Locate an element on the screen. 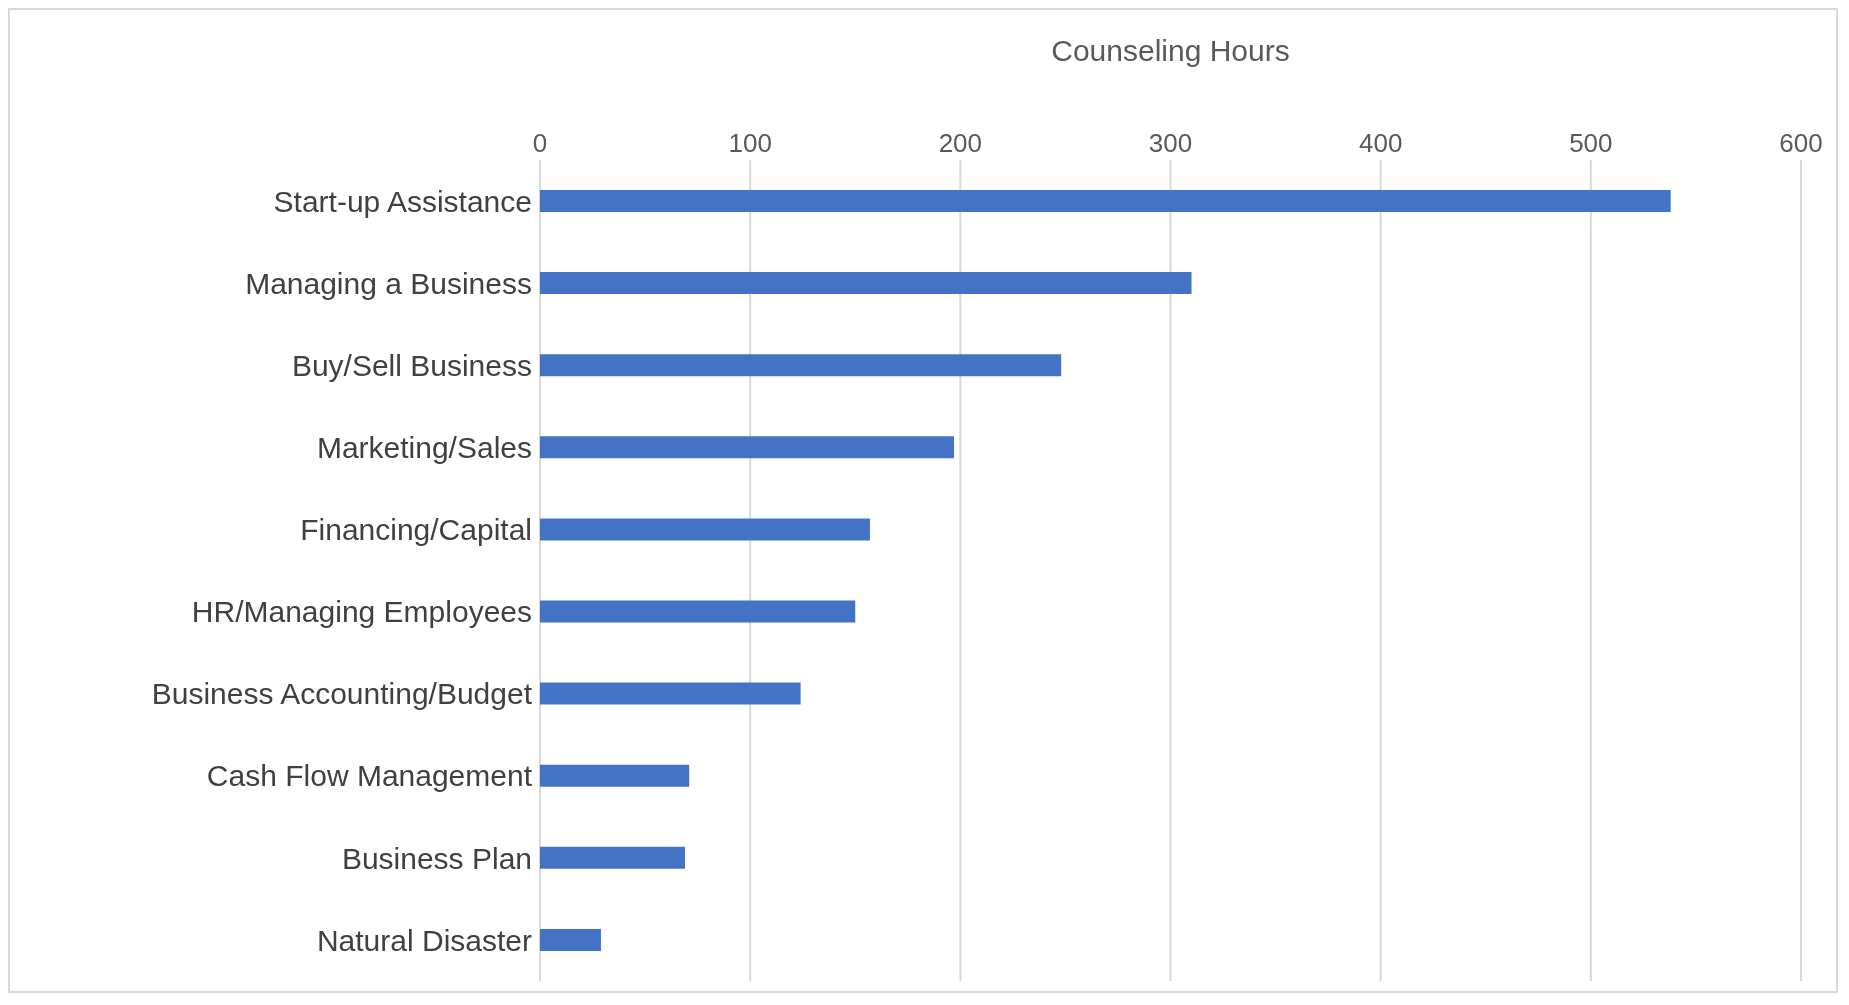 This screenshot has width=1849, height=1005. y-tick-label: HR/Managing Employees is located at coordinates (361, 612).